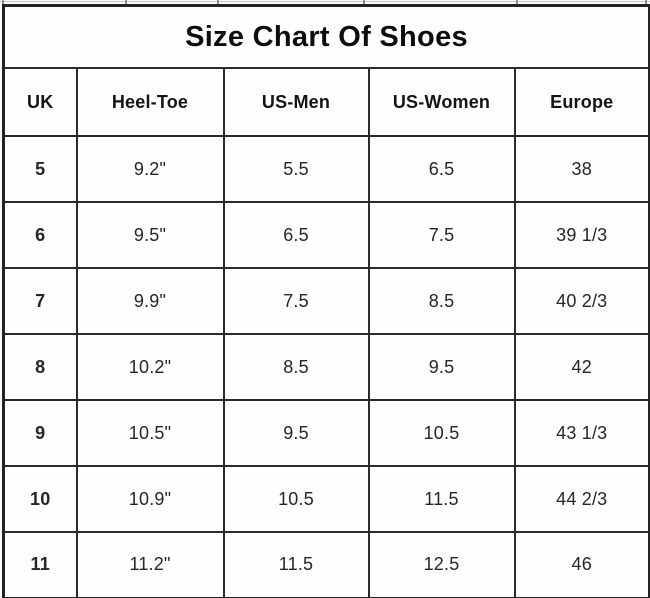 The height and width of the screenshot is (598, 650). What do you see at coordinates (441, 564) in the screenshot?
I see `cell-us-women: 12.5` at bounding box center [441, 564].